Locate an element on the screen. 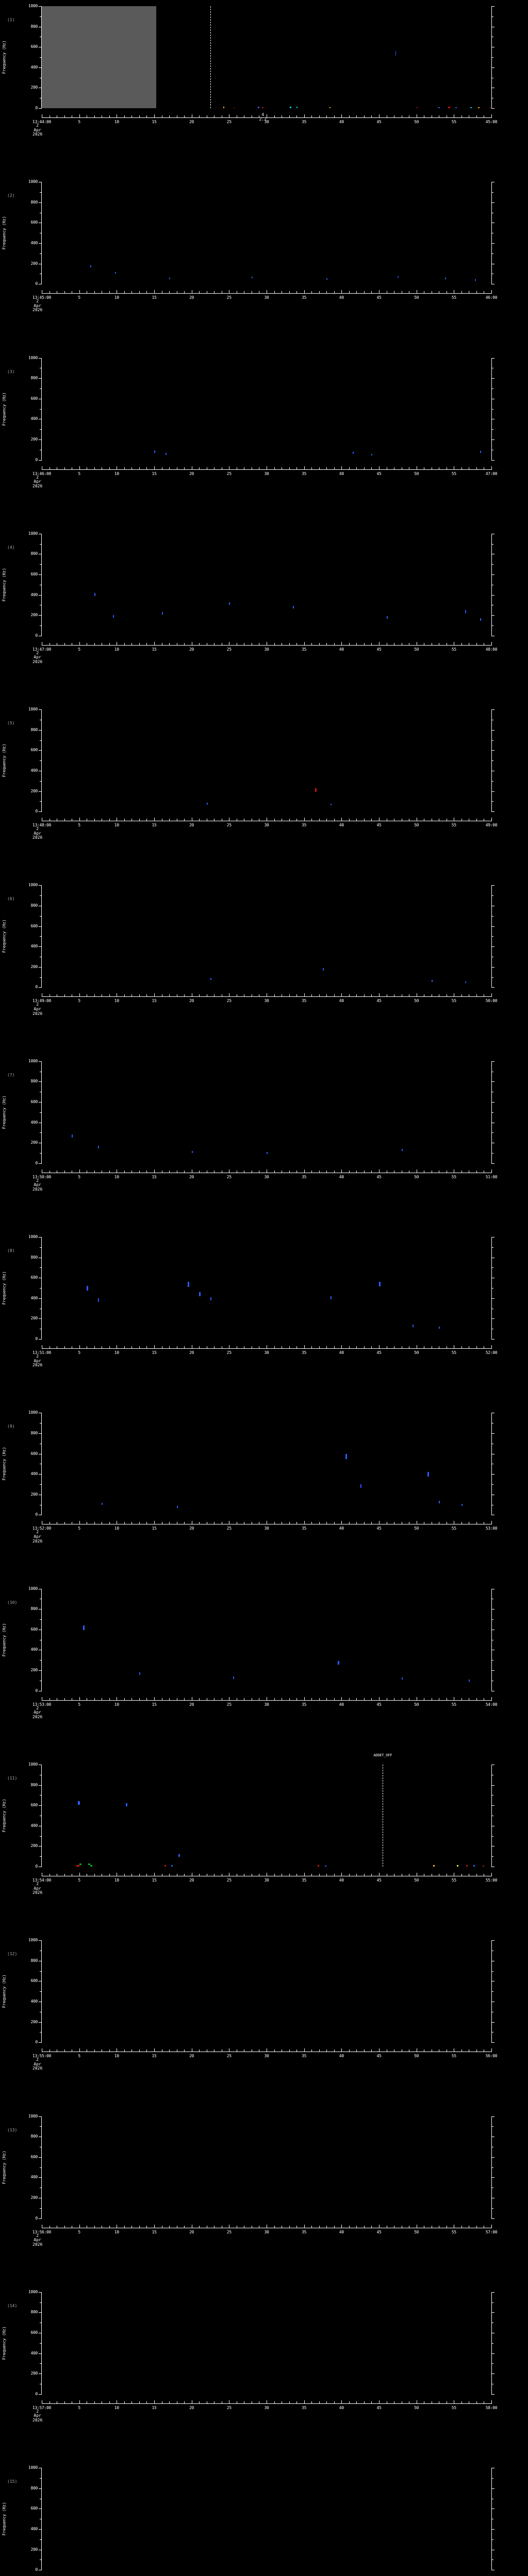  x-tick-label: 55 is located at coordinates (453, 1880).